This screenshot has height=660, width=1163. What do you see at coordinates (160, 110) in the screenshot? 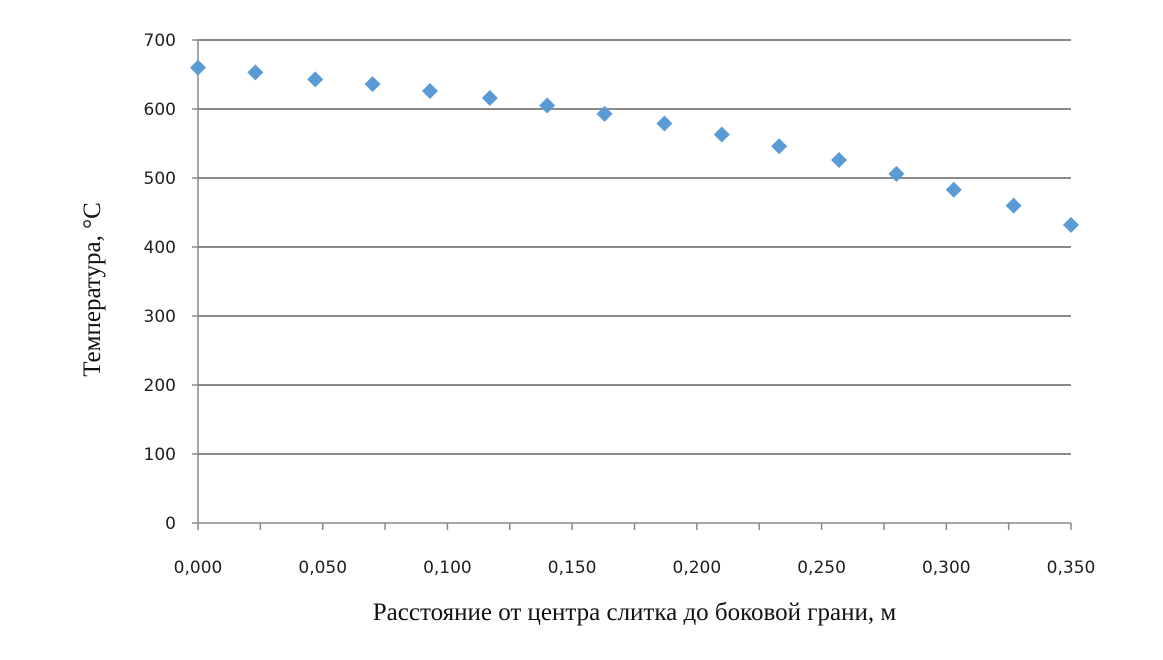
I see `y-tick-label: 600` at bounding box center [160, 110].